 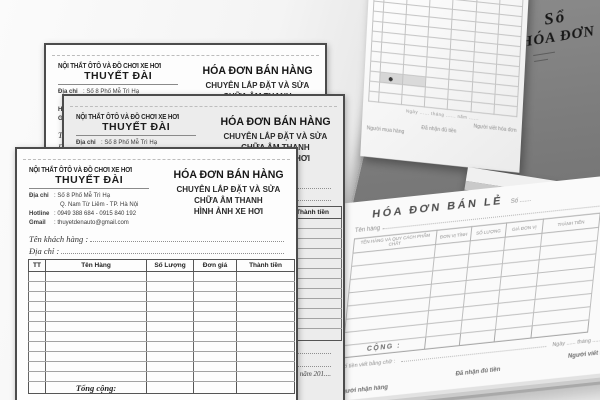 I want to click on gmail-value: : thuyetdenauto@gmail.com, so click(x=91, y=223).